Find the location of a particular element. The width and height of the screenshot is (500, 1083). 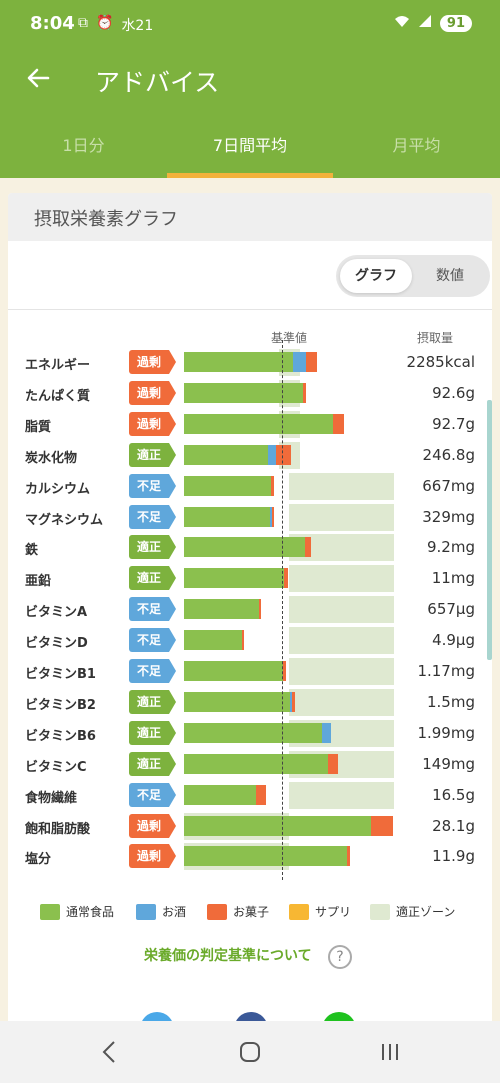

criteria-link: 栄養価の判定基準について is located at coordinates (228, 956).